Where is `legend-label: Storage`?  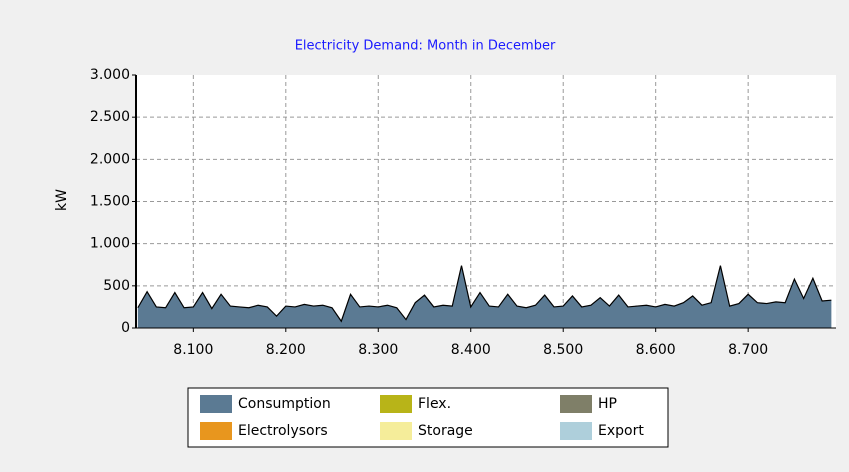
legend-label: Storage is located at coordinates (445, 431).